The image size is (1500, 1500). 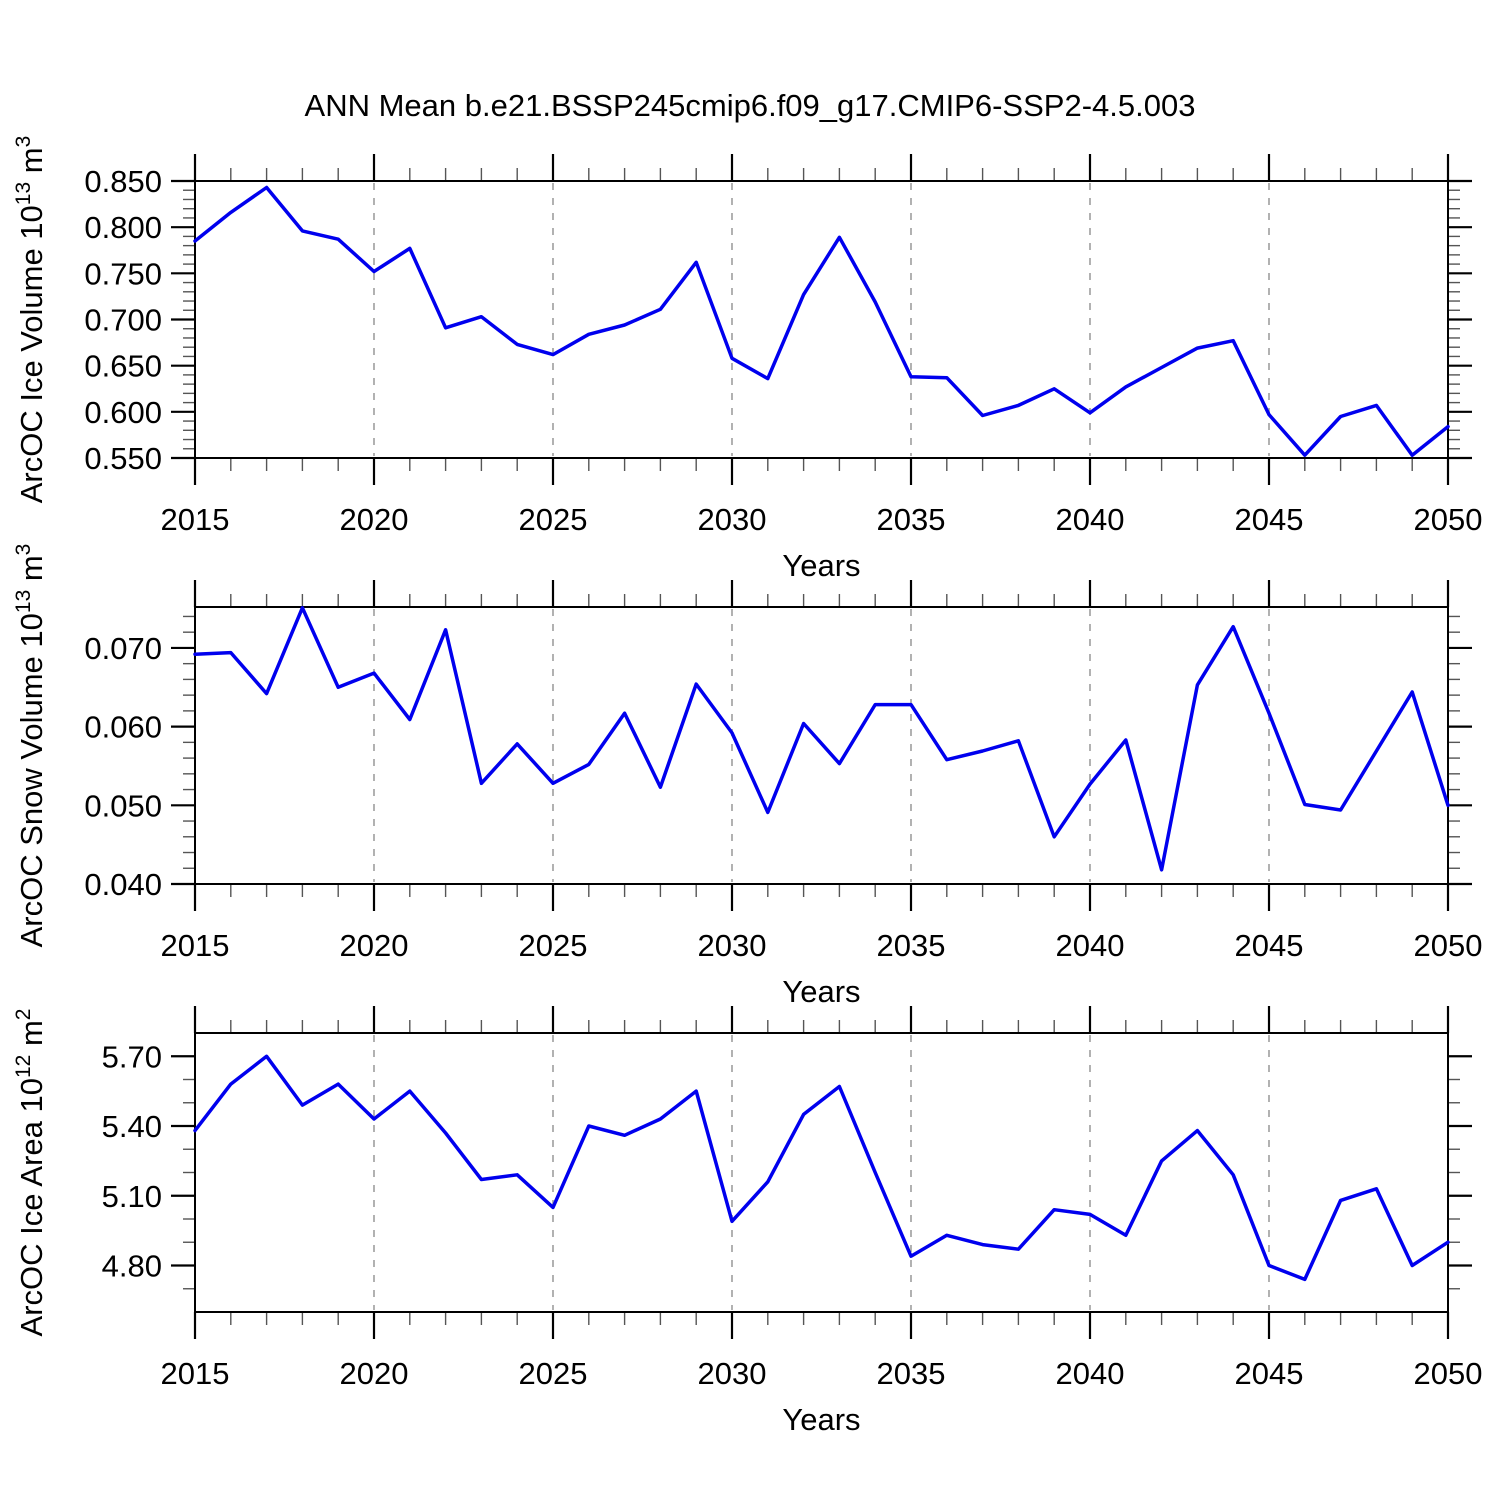 What do you see at coordinates (123, 458) in the screenshot?
I see `y-tick-label: 0.550` at bounding box center [123, 458].